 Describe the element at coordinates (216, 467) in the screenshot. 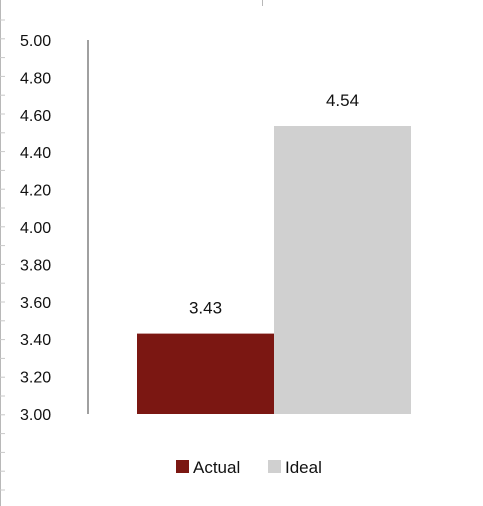

I see `legend-label-actual: Actual` at that location.